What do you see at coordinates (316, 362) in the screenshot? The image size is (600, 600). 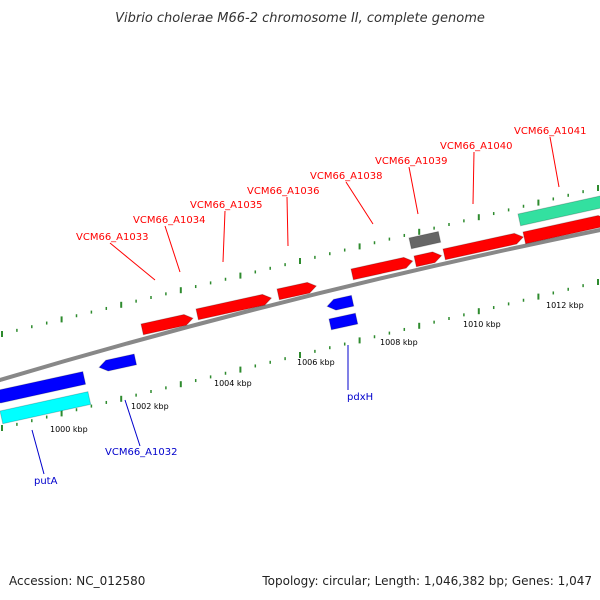 I see `kbp-label-1006: 1006 kbp` at bounding box center [316, 362].